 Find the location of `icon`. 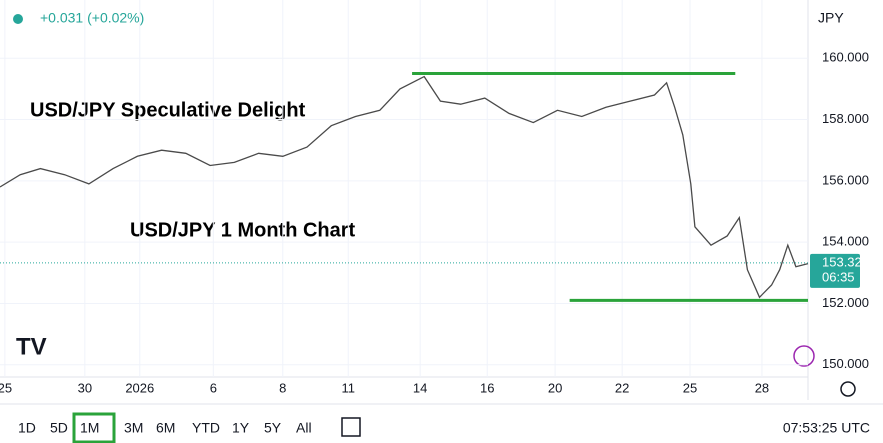

icon is located at coordinates (804, 356).